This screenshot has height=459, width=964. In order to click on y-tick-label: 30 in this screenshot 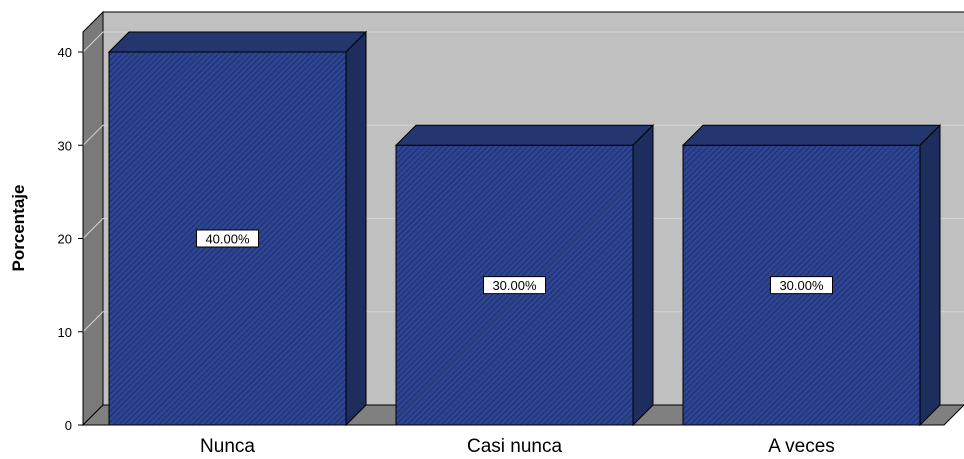, I will do `click(65, 145)`.